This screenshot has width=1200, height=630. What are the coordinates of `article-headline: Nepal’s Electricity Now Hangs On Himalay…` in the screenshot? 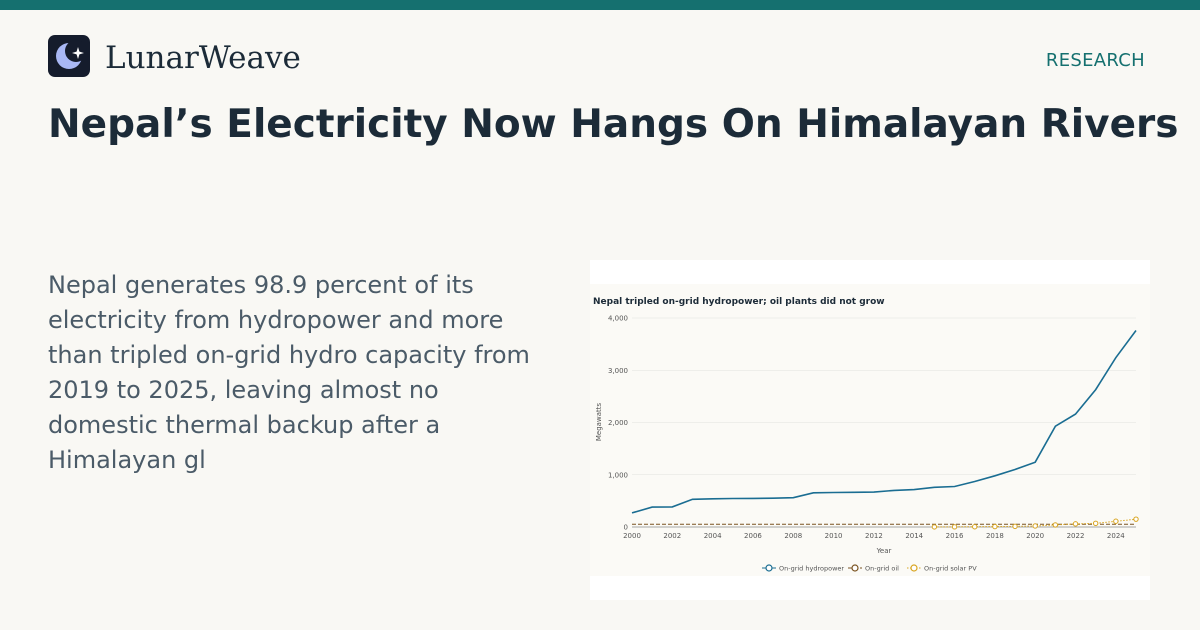 It's located at (613, 124).